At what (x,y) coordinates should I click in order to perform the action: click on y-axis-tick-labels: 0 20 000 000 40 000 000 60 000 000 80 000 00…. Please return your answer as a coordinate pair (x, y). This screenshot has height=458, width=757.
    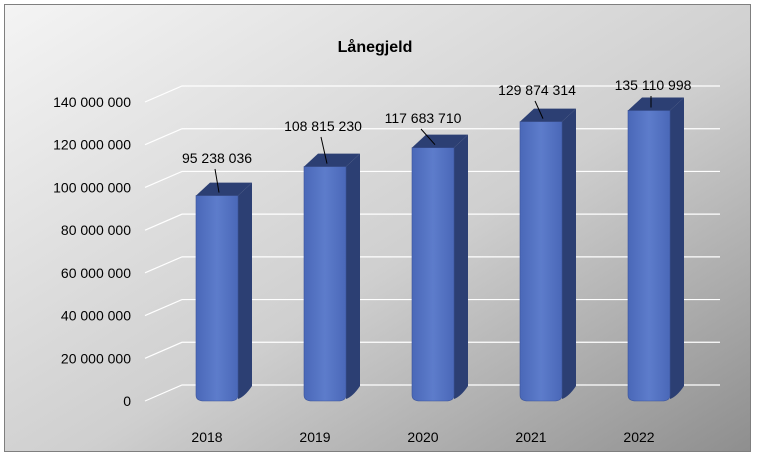
    Looking at the image, I should click on (92, 251).